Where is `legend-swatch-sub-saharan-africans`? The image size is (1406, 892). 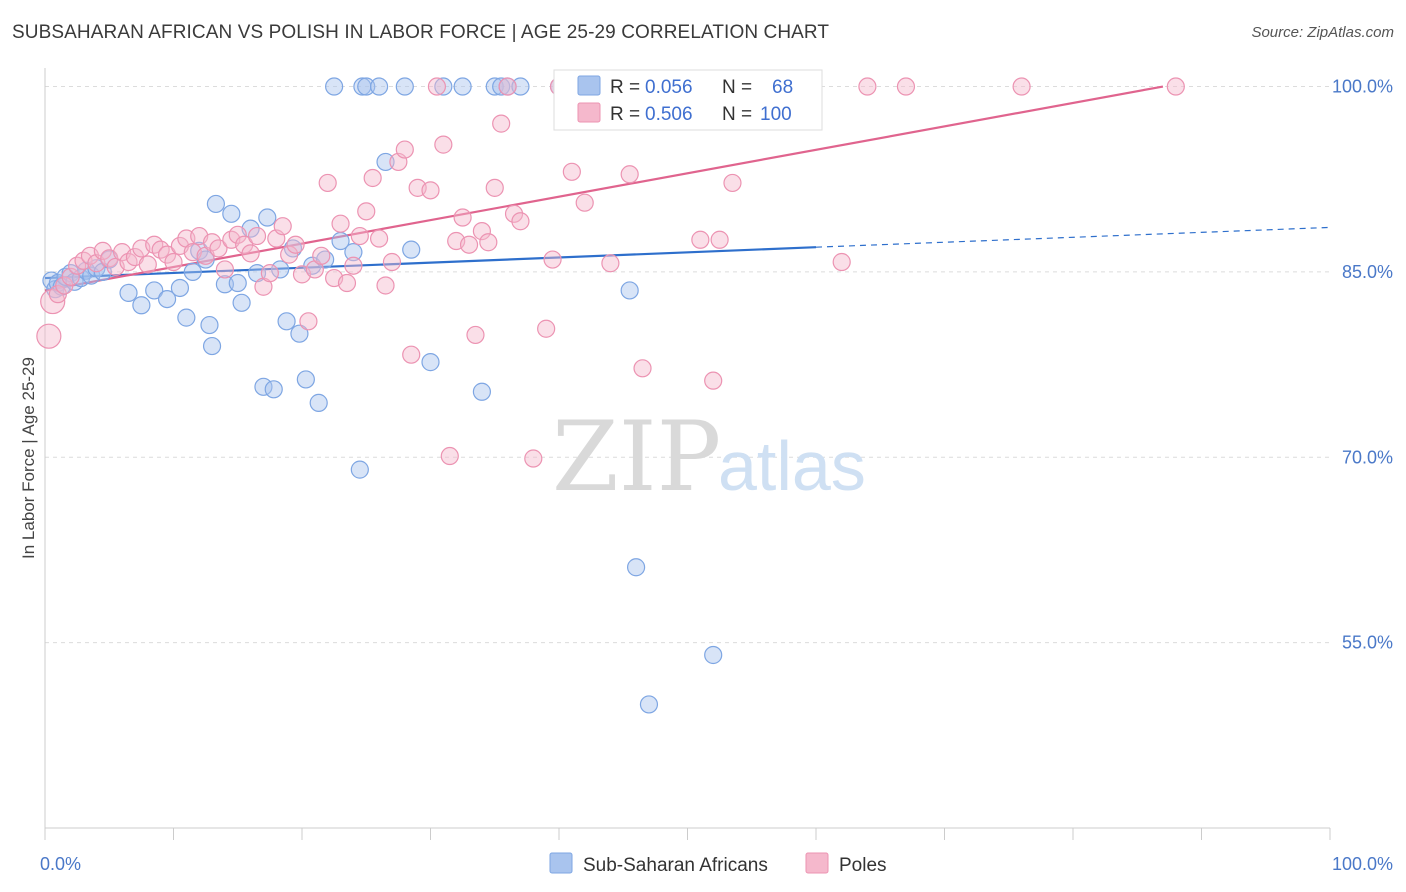
legend-swatch-sub-saharan-africans is located at coordinates (561, 863).